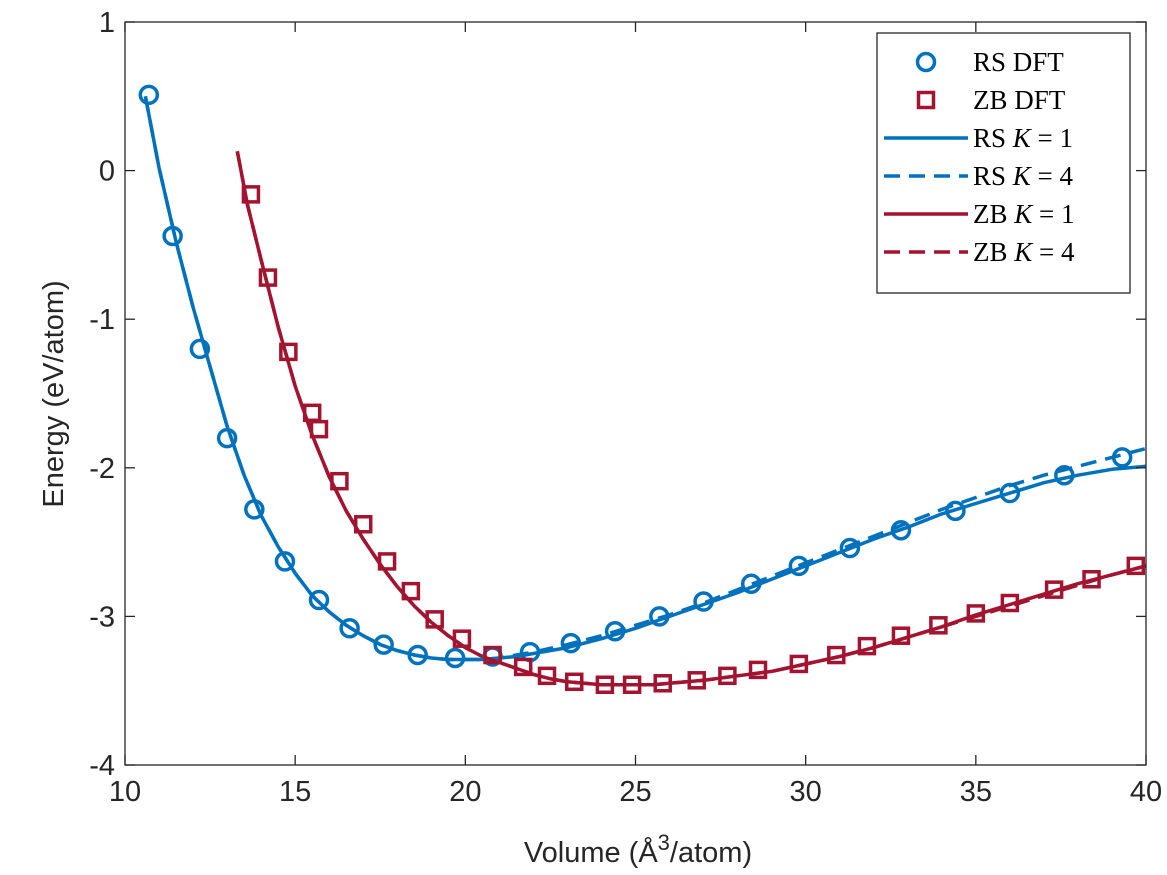 This screenshot has width=1167, height=875. Describe the element at coordinates (107, 23) in the screenshot. I see `y-tick-label: 1` at that location.